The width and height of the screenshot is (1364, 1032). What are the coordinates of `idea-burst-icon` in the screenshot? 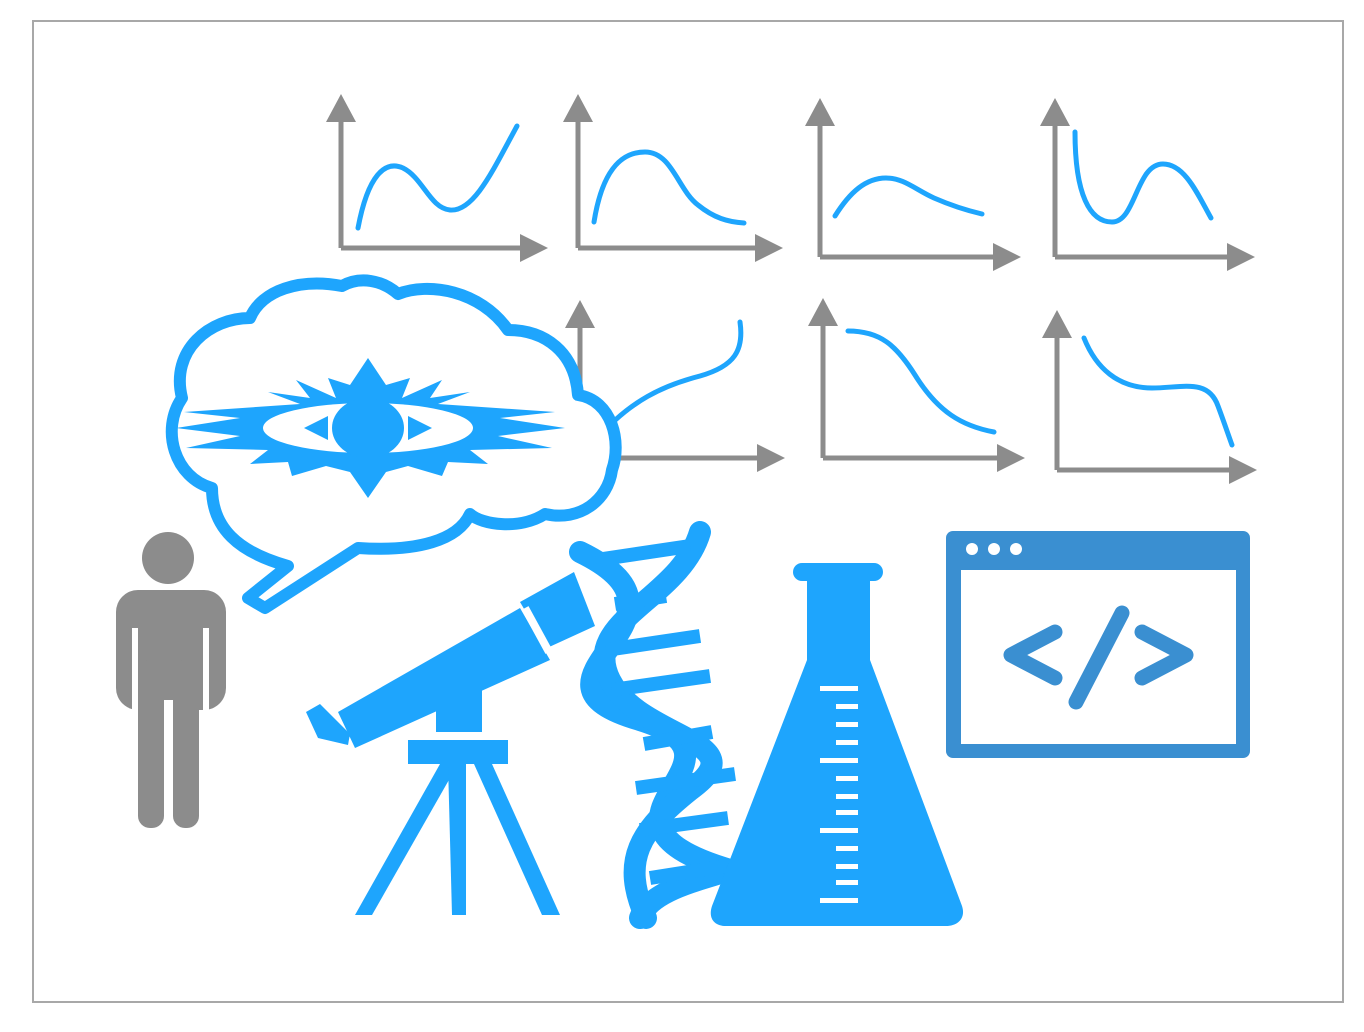 It's located at (370, 428).